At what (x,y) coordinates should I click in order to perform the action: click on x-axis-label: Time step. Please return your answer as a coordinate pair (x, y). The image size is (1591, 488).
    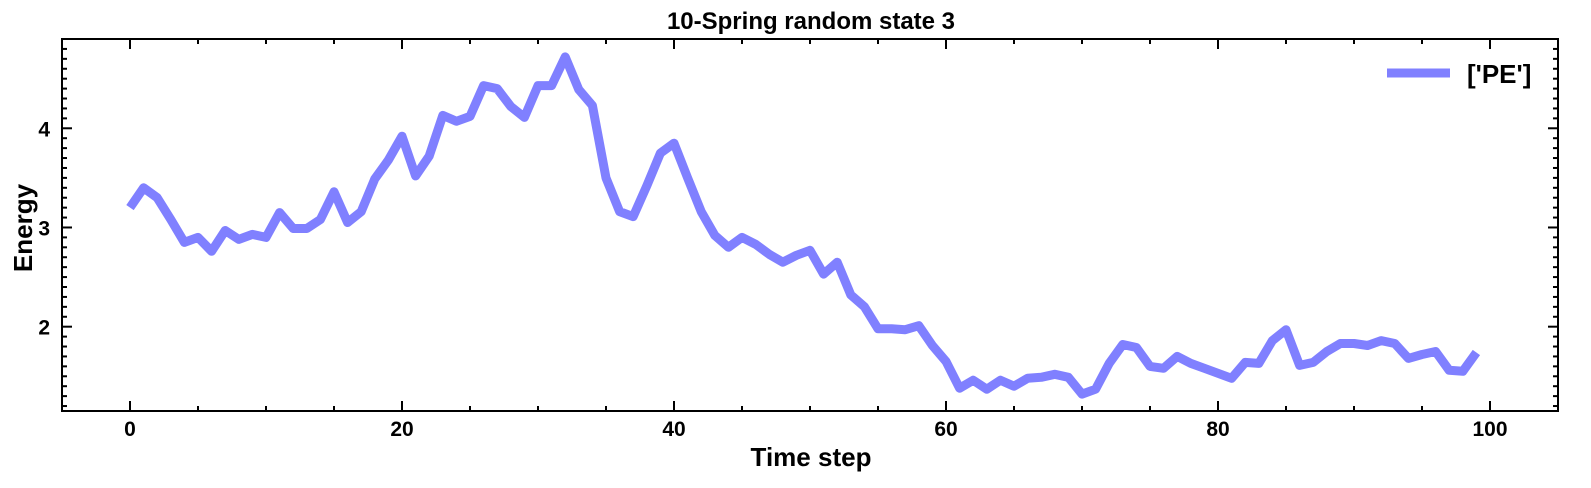
    Looking at the image, I should click on (811, 457).